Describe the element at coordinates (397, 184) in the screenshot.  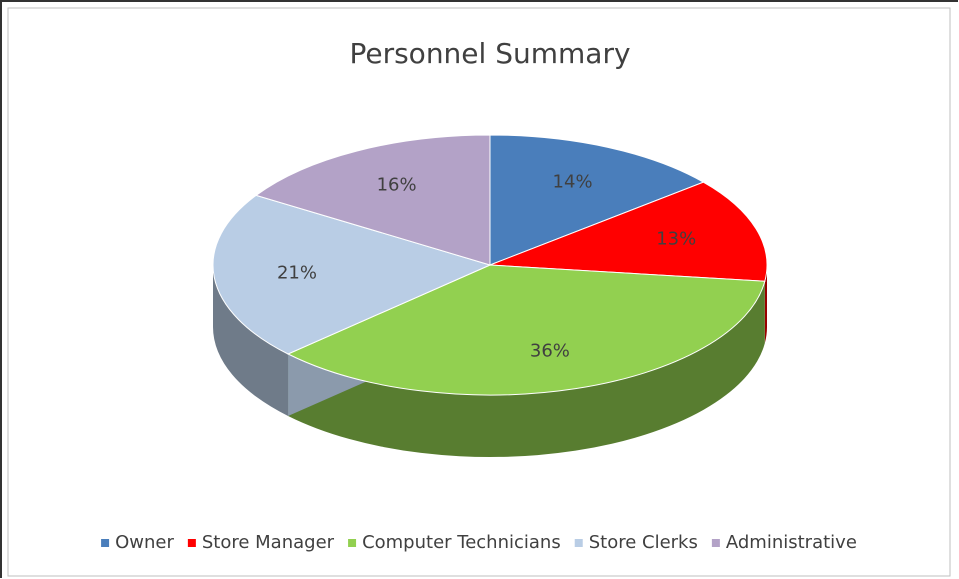
I see `data-label: 16%` at that location.